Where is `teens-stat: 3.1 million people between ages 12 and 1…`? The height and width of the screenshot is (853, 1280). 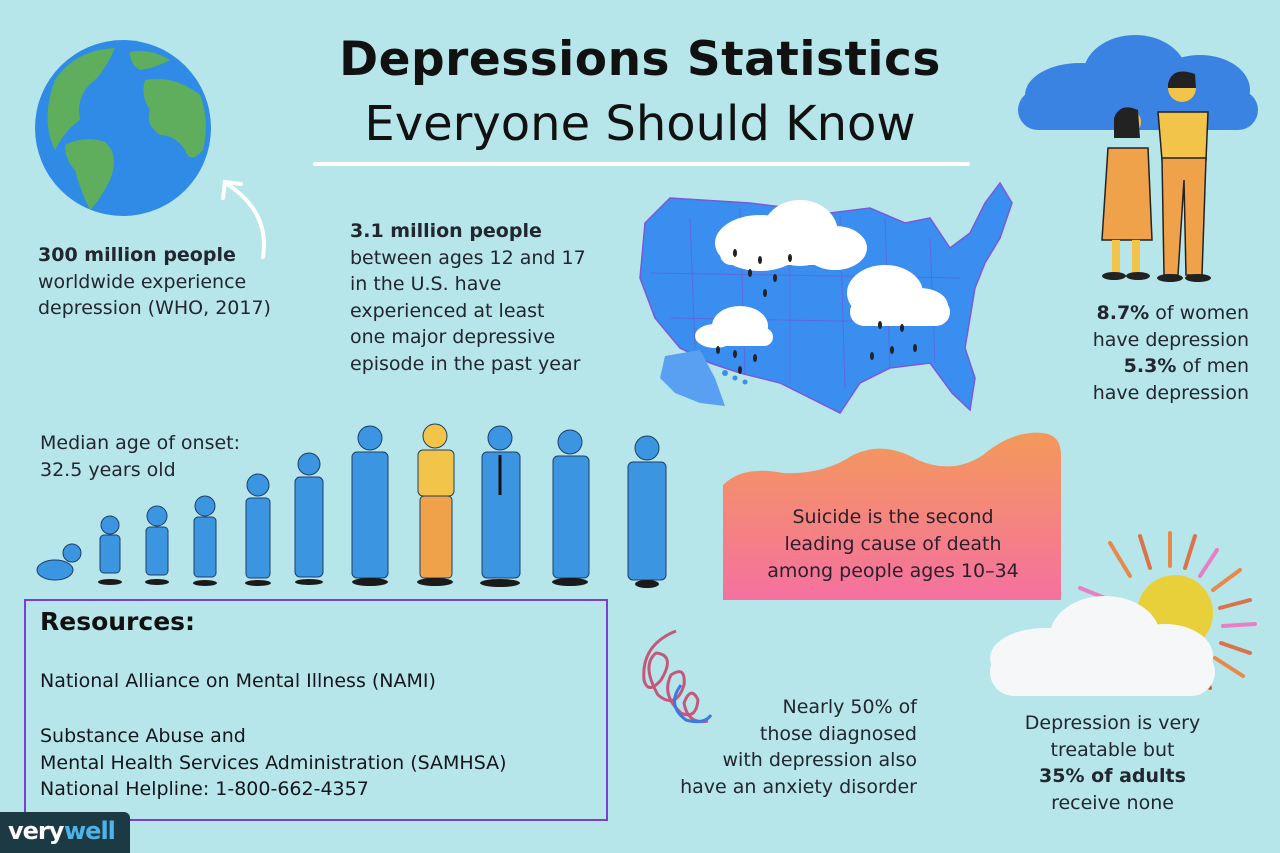 teens-stat: 3.1 million people between ages 12 and 1… is located at coordinates (468, 297).